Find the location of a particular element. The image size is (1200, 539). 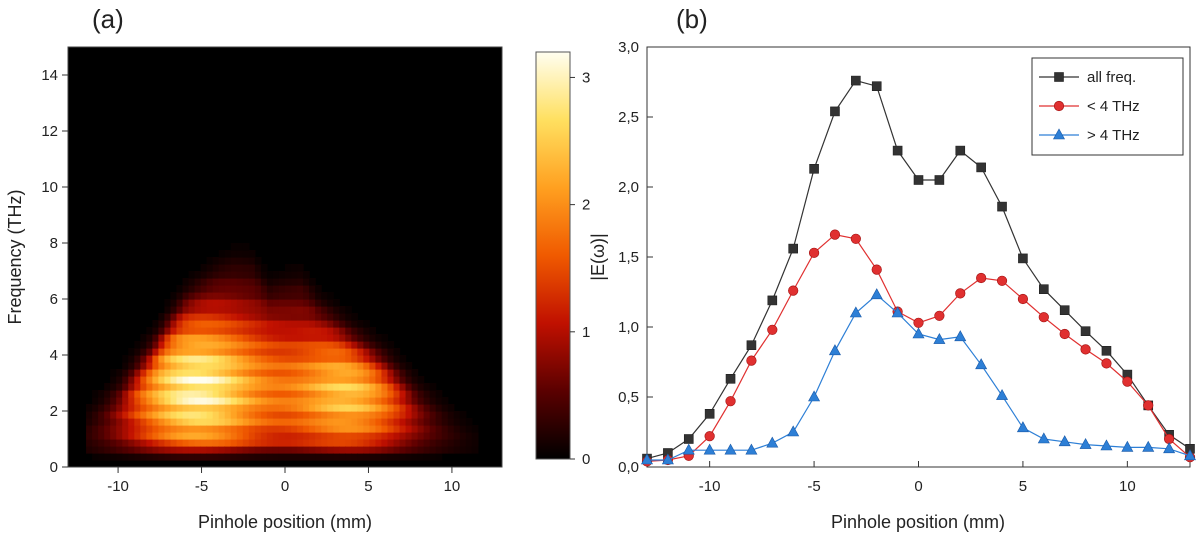

y-tick-label: 4 is located at coordinates (54, 355).